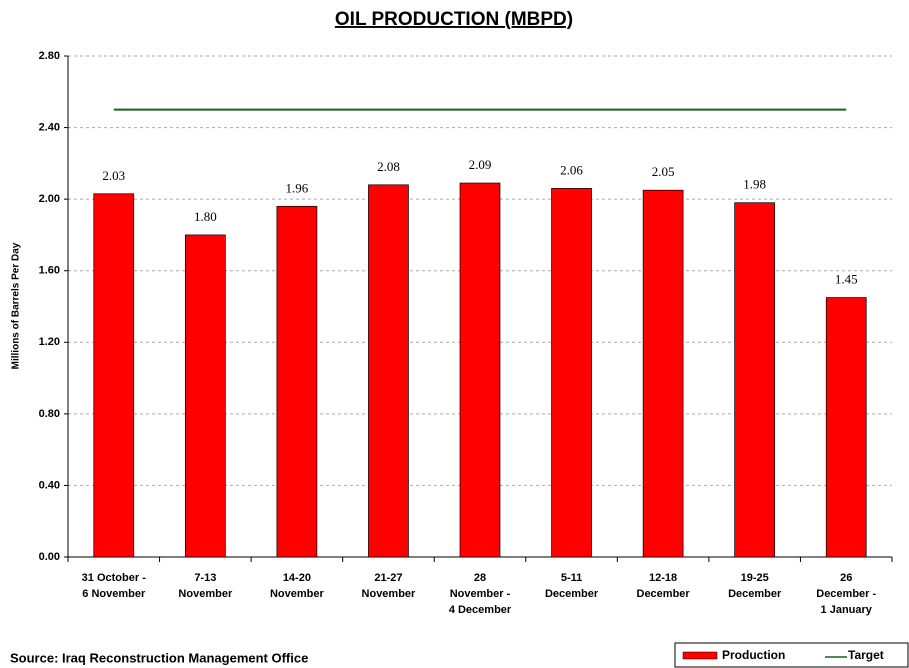 The width and height of the screenshot is (909, 668). I want to click on data-label: 2.05, so click(663, 171).